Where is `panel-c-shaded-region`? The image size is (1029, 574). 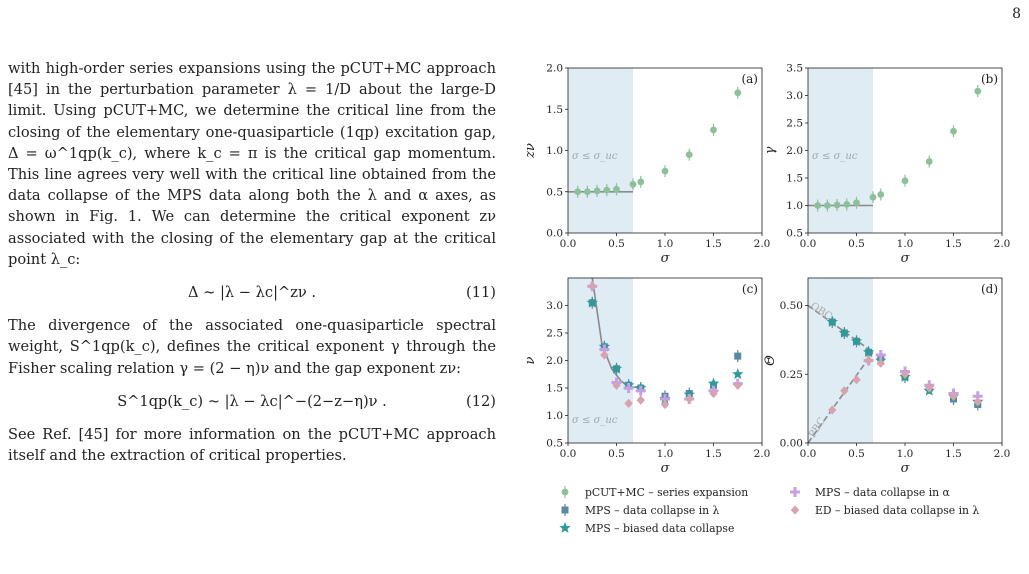
panel-c-shaded-region is located at coordinates (600, 360).